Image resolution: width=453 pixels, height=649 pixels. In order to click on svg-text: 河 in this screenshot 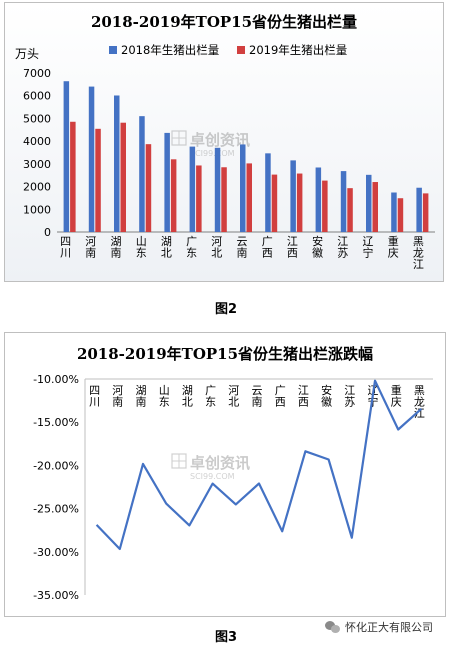, I will do `click(117, 390)`.